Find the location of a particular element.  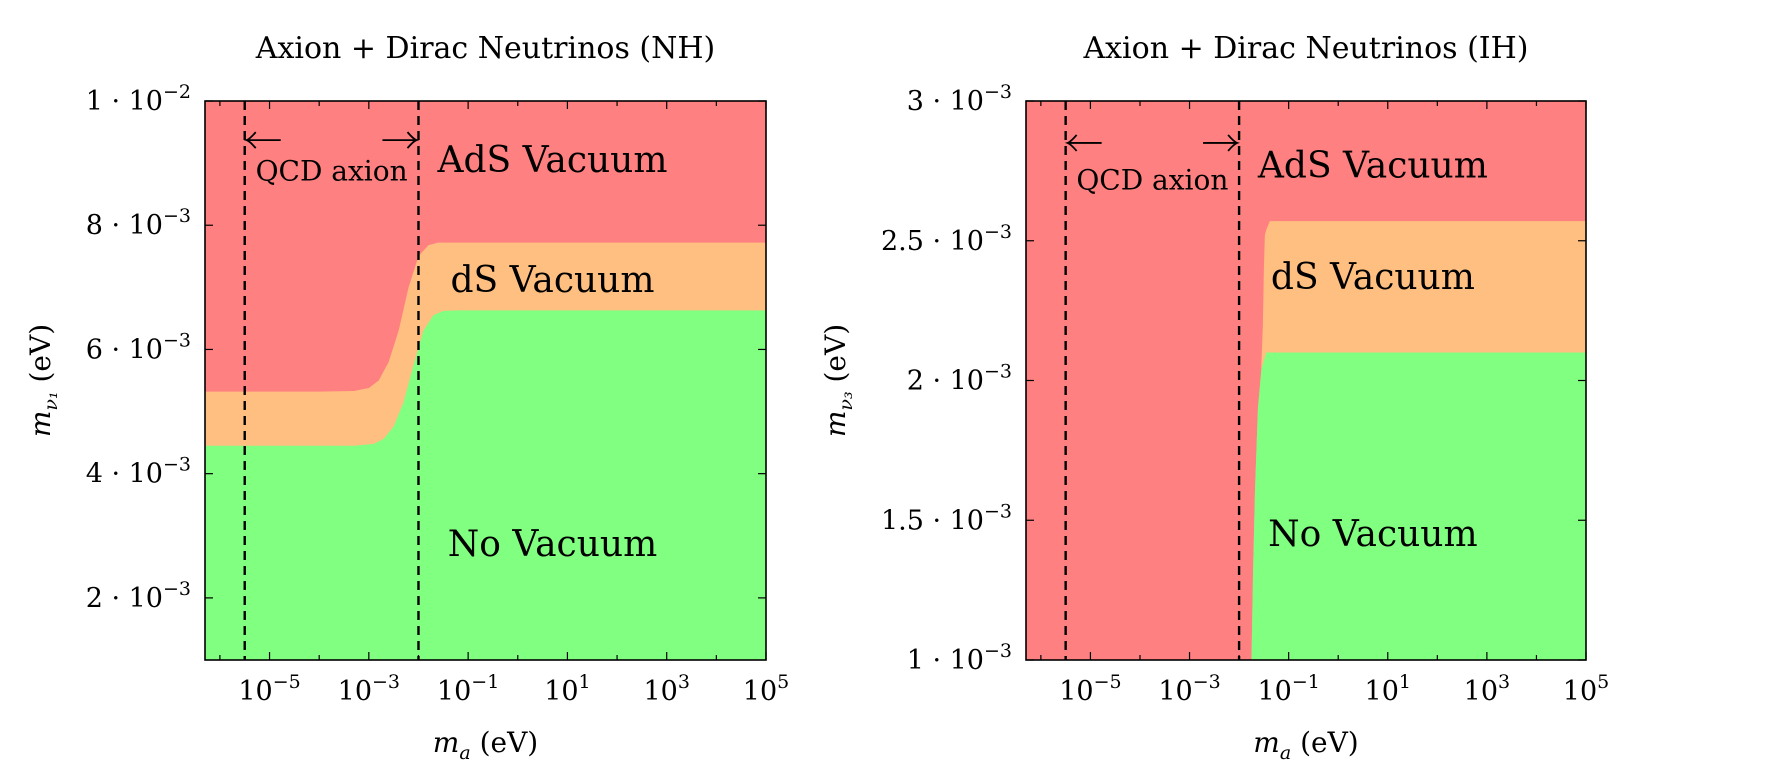

y-tick-label: 6 · 10⁻³ is located at coordinates (138, 347).